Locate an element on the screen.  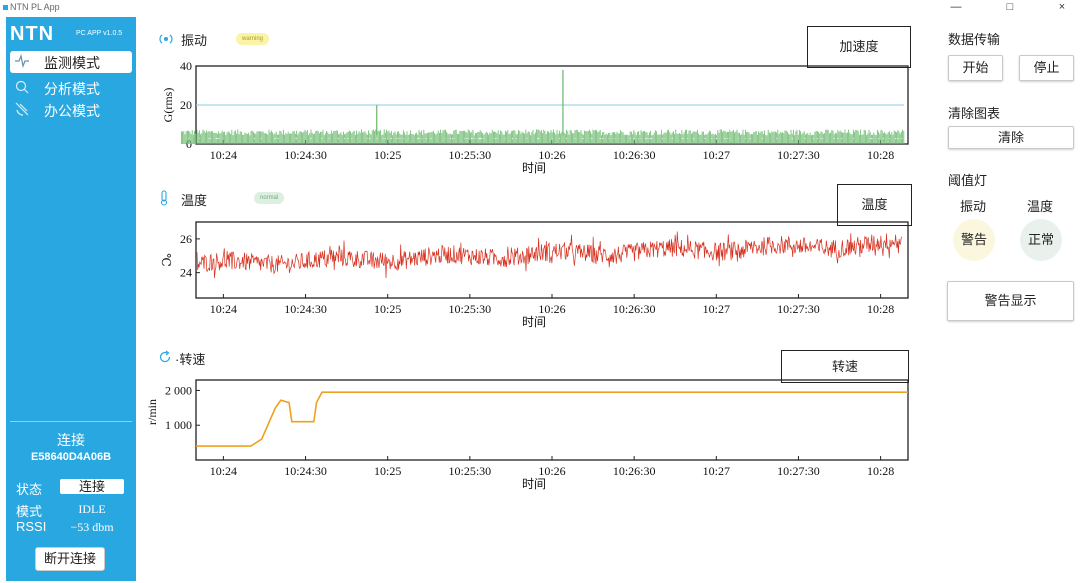
speed-x-tick-label: 10:24 is located at coordinates (223, 471).